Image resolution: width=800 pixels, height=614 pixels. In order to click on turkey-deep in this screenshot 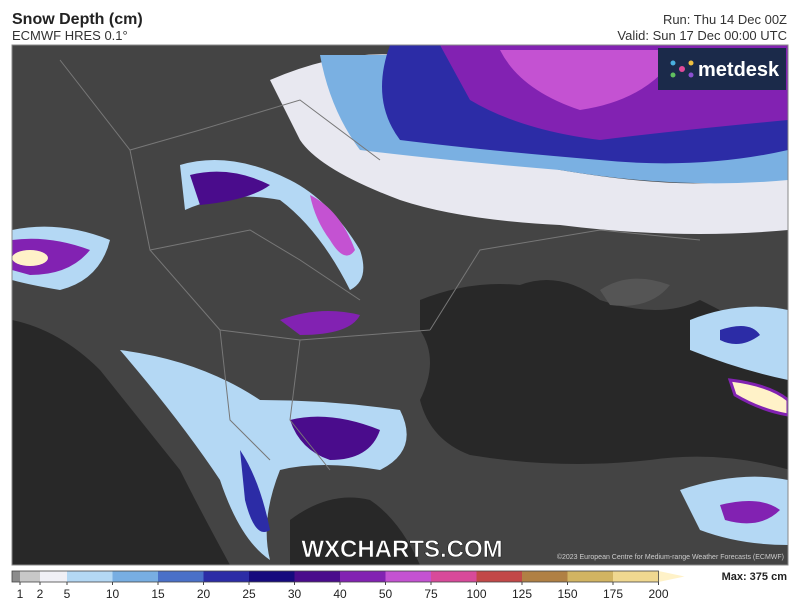, I will do `click(750, 512)`.